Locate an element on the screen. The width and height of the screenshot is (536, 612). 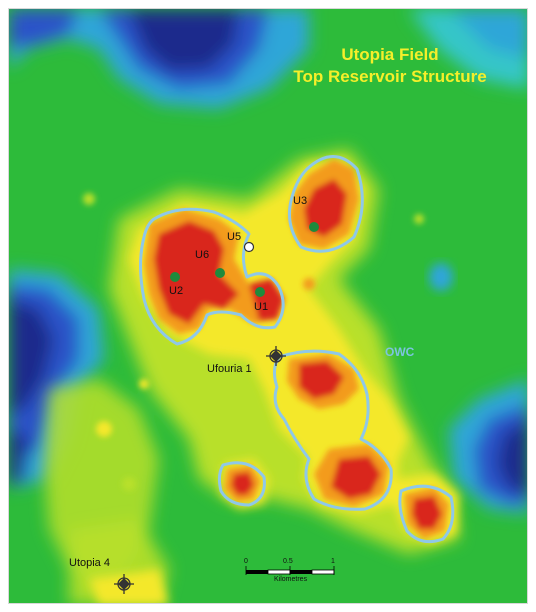
well-u3-marker is located at coordinates (314, 227).